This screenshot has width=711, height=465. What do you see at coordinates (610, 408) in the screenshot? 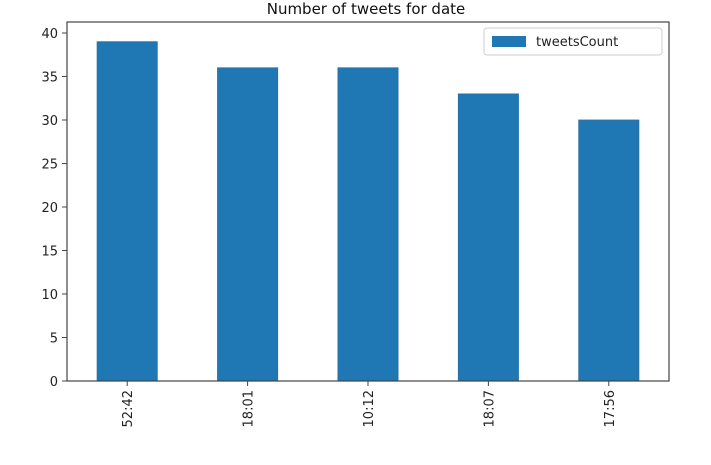
I see `x-tick-label: 17:56` at bounding box center [610, 408].